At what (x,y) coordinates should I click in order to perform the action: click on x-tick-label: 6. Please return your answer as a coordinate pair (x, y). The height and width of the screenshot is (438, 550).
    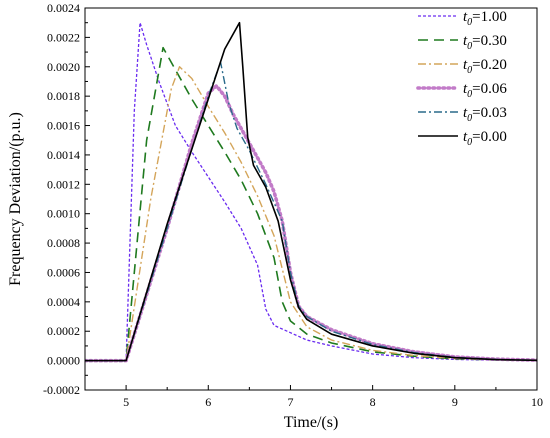
    Looking at the image, I should click on (208, 402).